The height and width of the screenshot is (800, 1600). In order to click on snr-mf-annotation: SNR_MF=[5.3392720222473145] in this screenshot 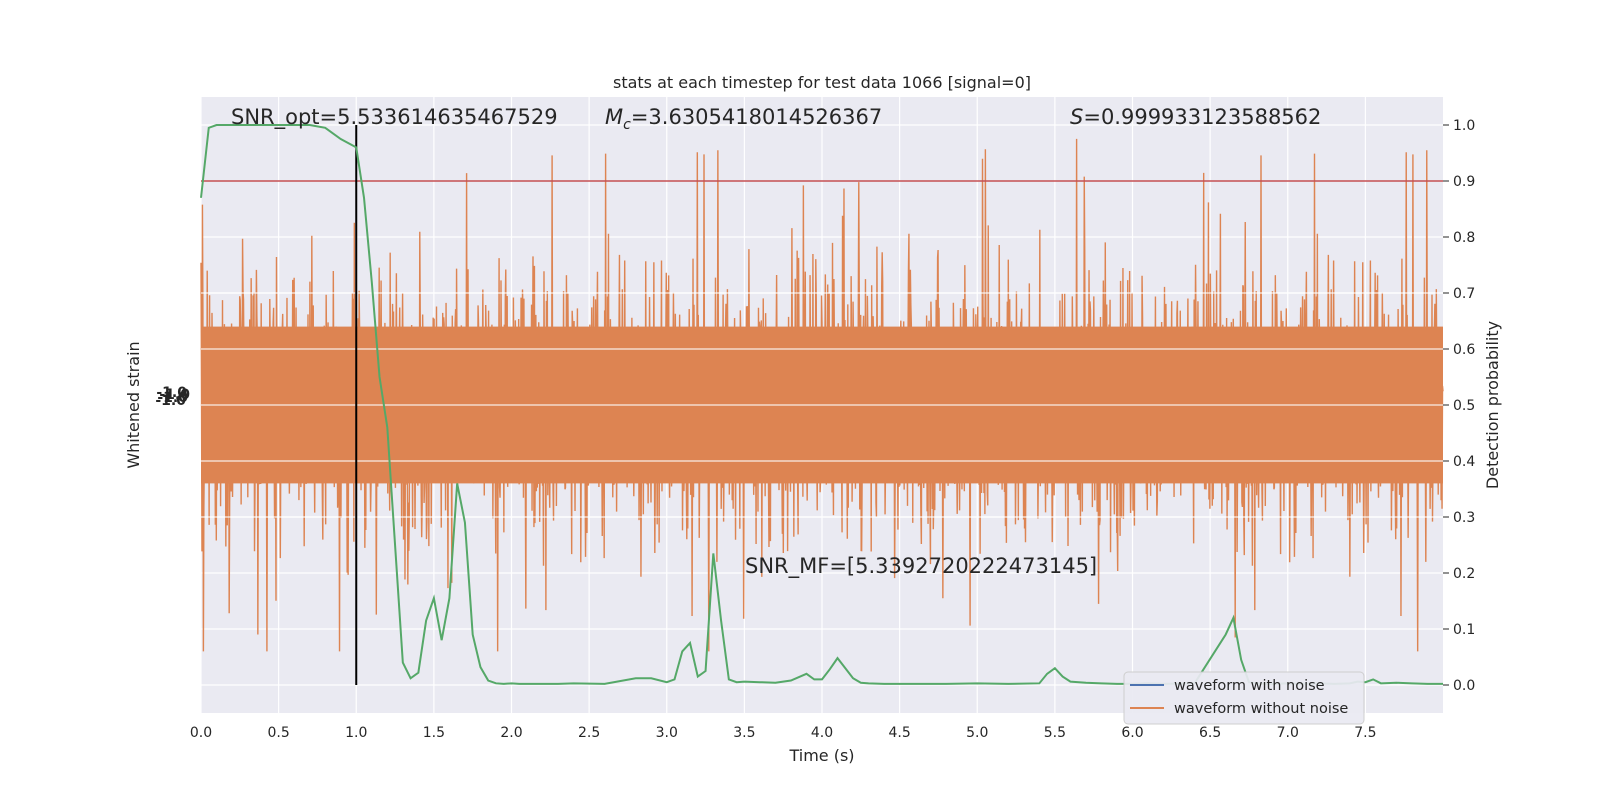, I will do `click(921, 566)`.